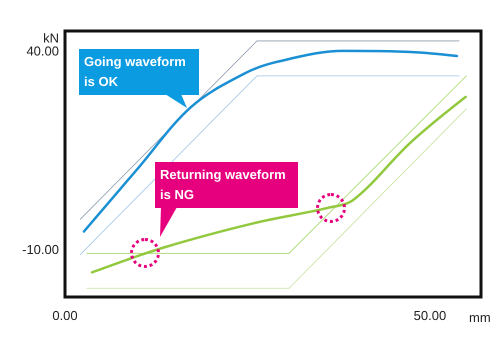 The height and width of the screenshot is (350, 500). I want to click on x-axis-title: mm, so click(480, 317).